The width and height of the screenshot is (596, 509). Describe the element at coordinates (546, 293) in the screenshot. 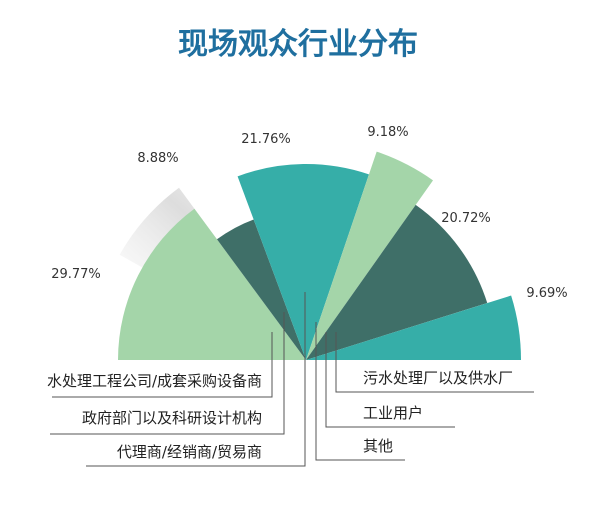

I see `slice-value-label: 9.69%` at that location.